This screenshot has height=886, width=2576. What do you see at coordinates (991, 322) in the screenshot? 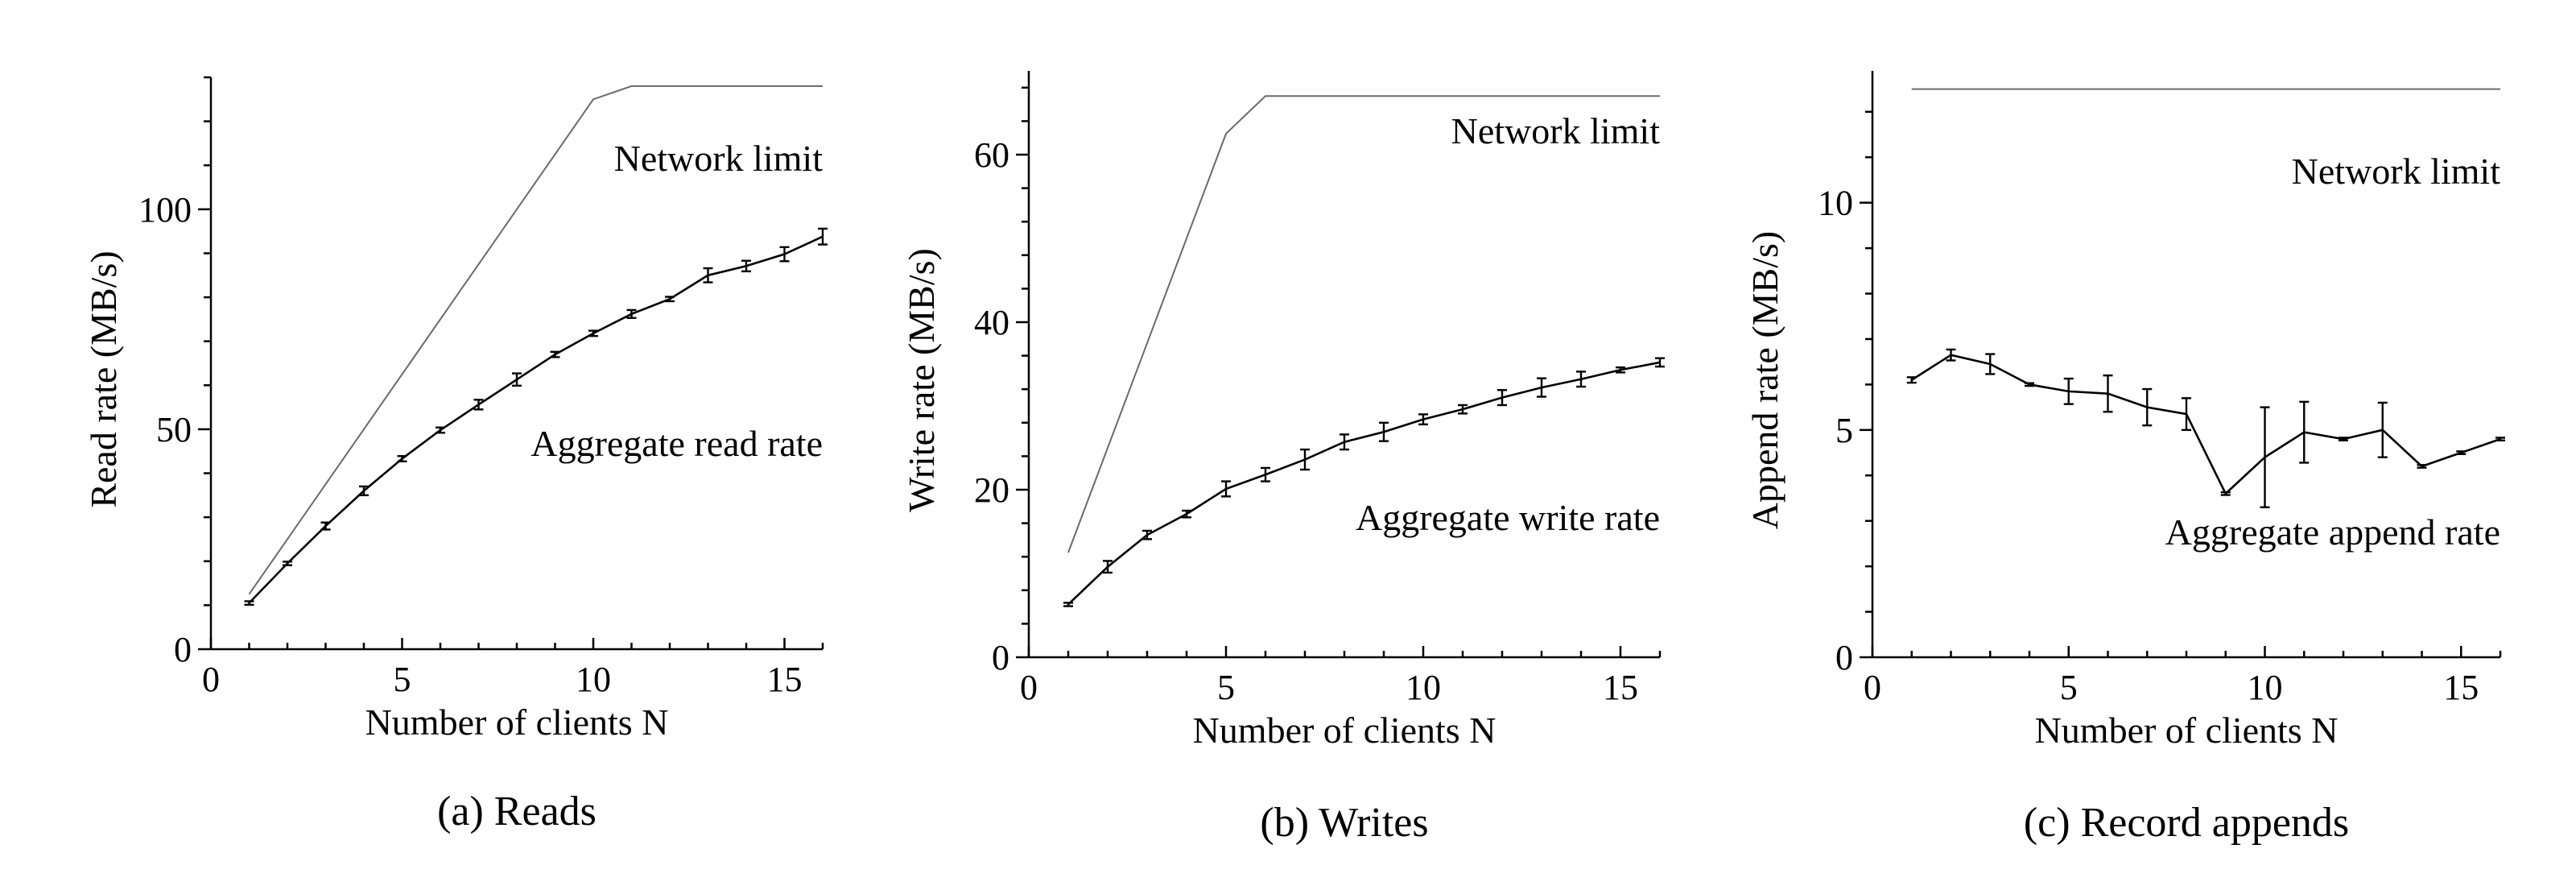
I see `y-tick-label: 40` at bounding box center [991, 322].